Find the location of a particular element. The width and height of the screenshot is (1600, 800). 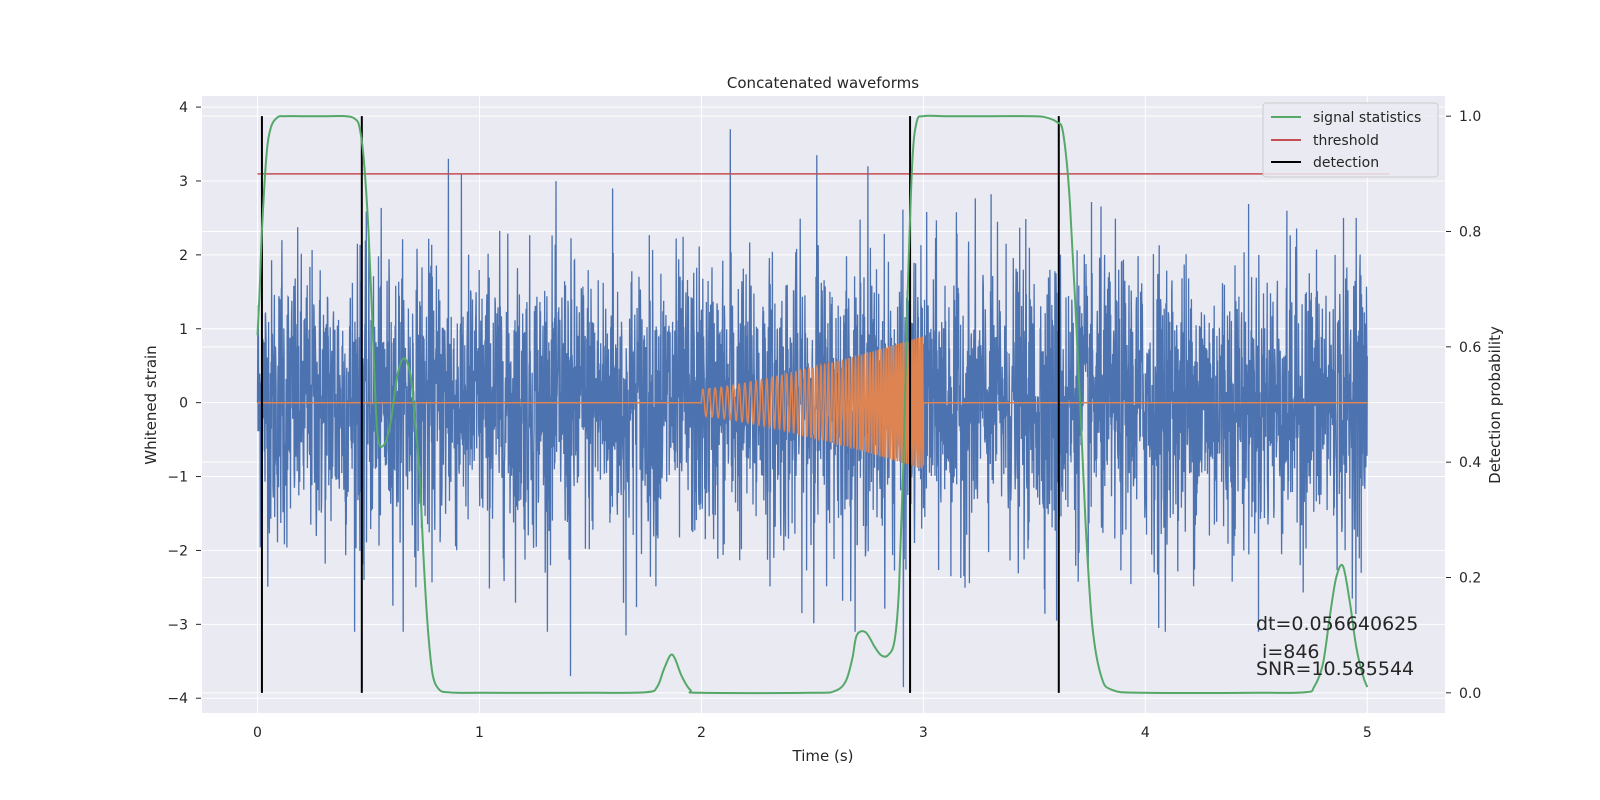

y-tick-label: 3 is located at coordinates (183, 182).